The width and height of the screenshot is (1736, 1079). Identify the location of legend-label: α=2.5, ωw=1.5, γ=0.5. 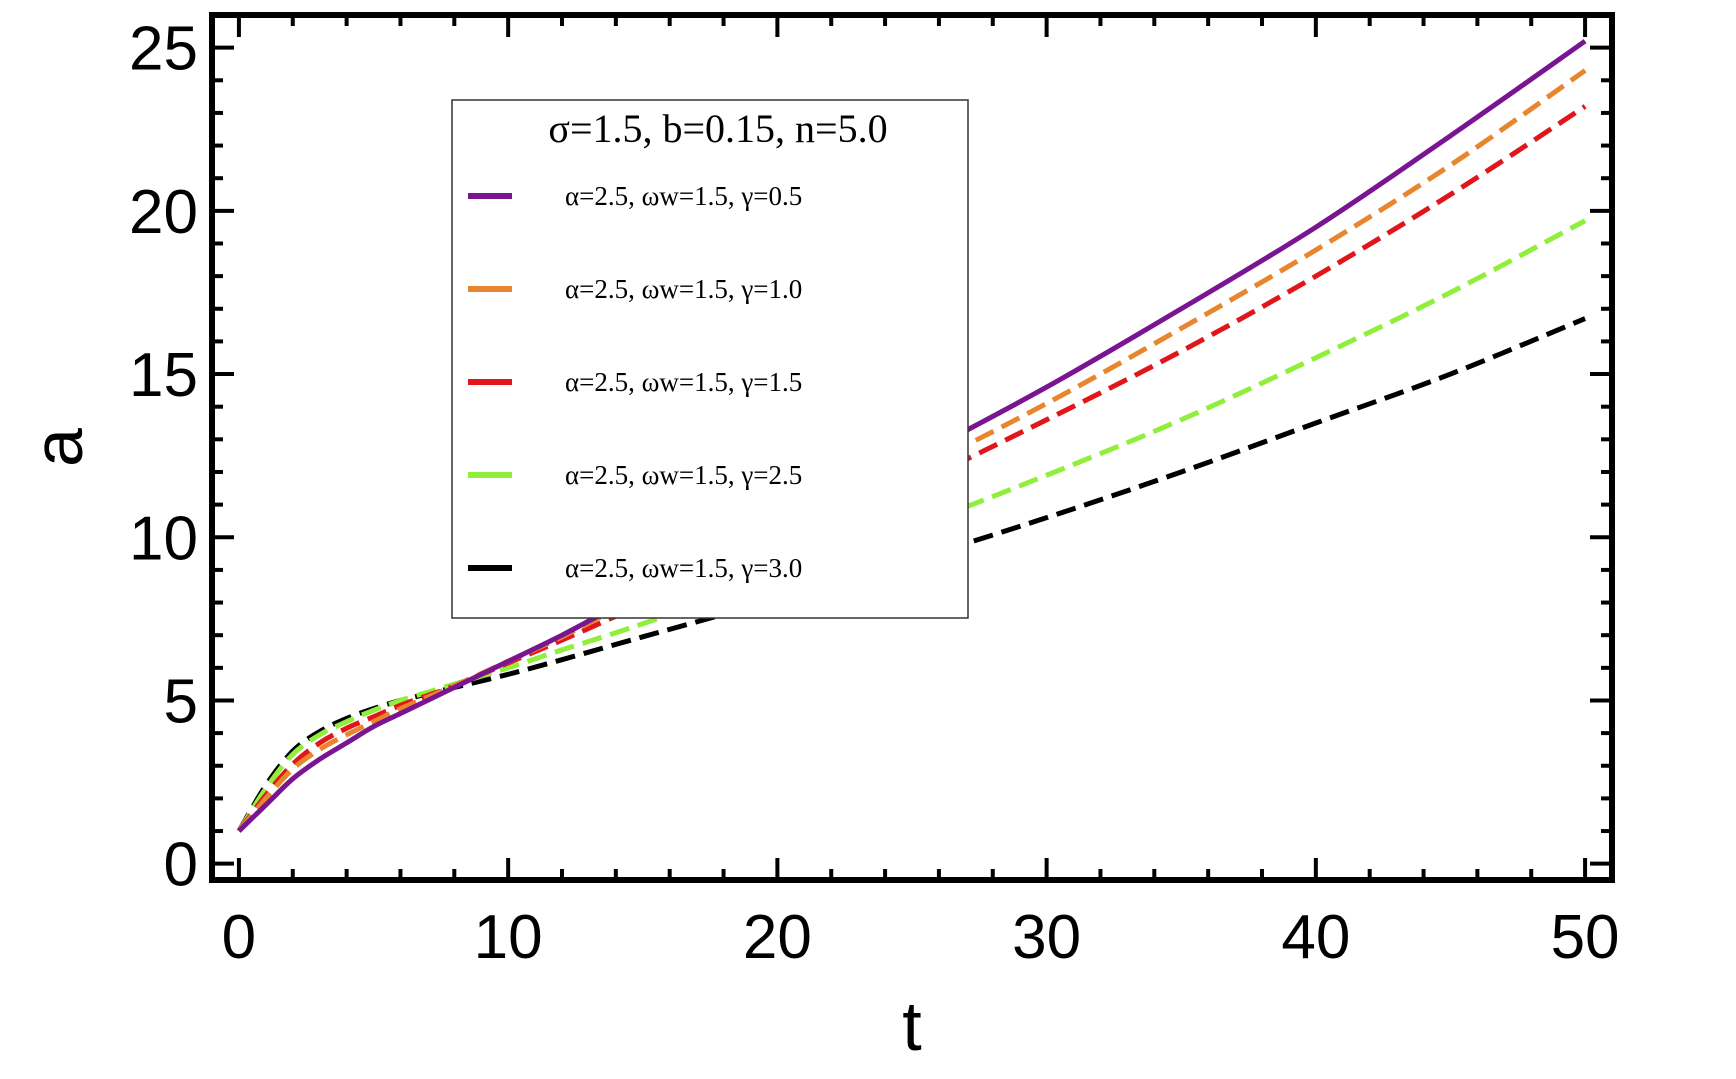
(683, 196).